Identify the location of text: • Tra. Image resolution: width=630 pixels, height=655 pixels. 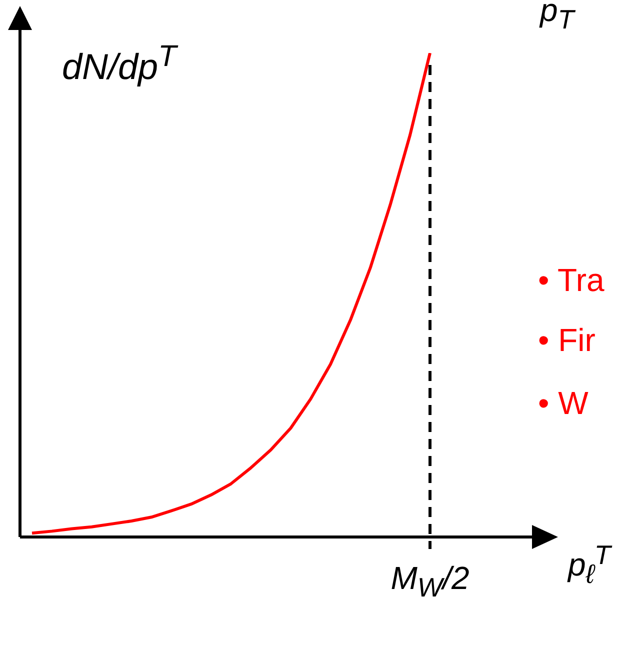
(571, 280).